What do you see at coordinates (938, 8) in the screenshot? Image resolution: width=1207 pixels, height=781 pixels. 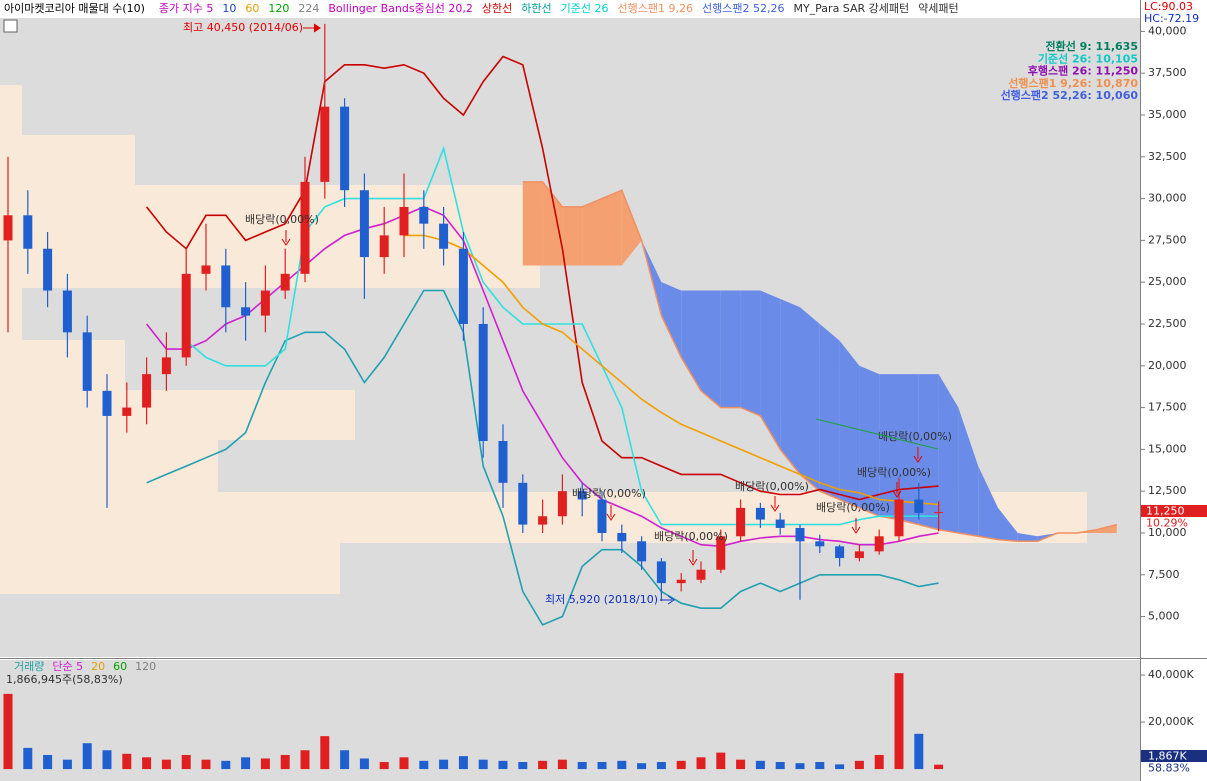 I see `legend-item: 약세패턴` at bounding box center [938, 8].